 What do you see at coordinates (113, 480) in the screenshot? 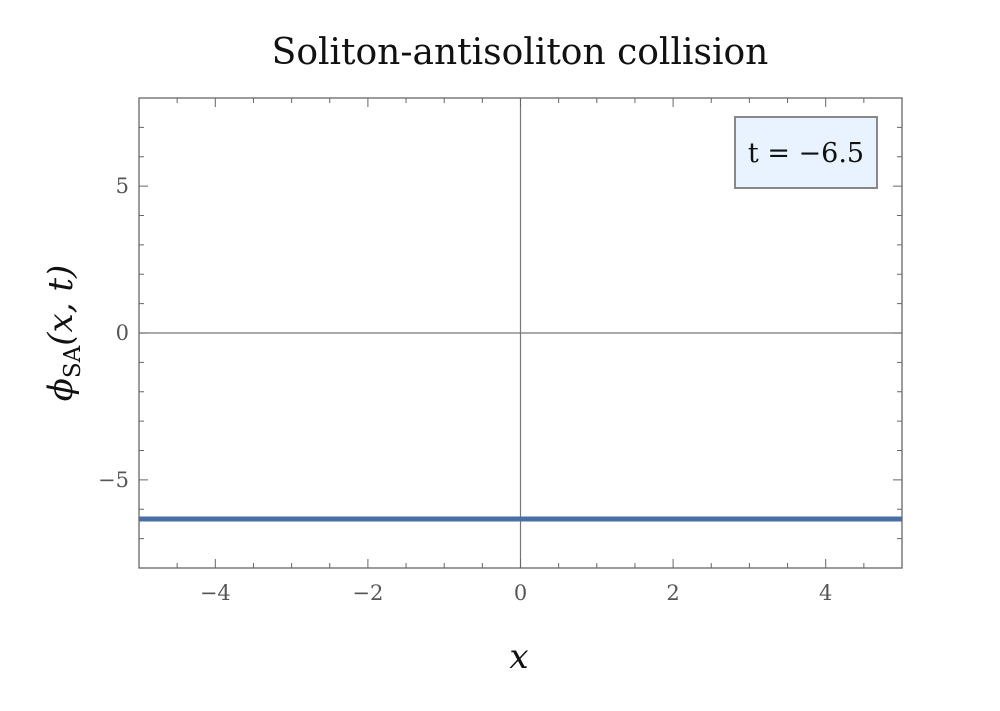
I see `y-tick-label: −5` at bounding box center [113, 480].